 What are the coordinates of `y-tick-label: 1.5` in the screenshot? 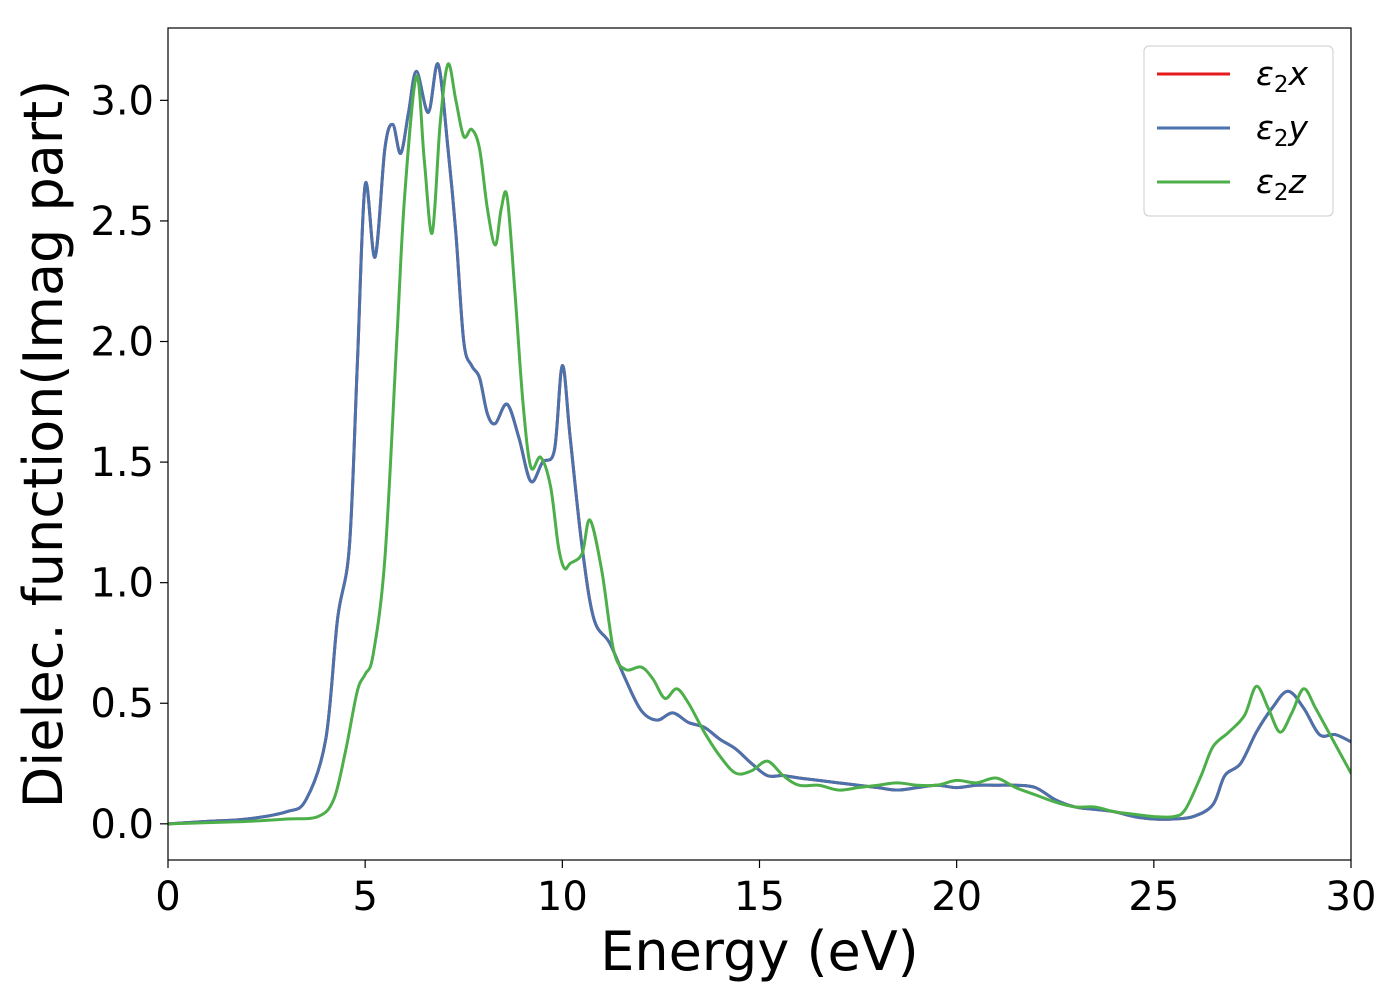 It's located at (122, 463).